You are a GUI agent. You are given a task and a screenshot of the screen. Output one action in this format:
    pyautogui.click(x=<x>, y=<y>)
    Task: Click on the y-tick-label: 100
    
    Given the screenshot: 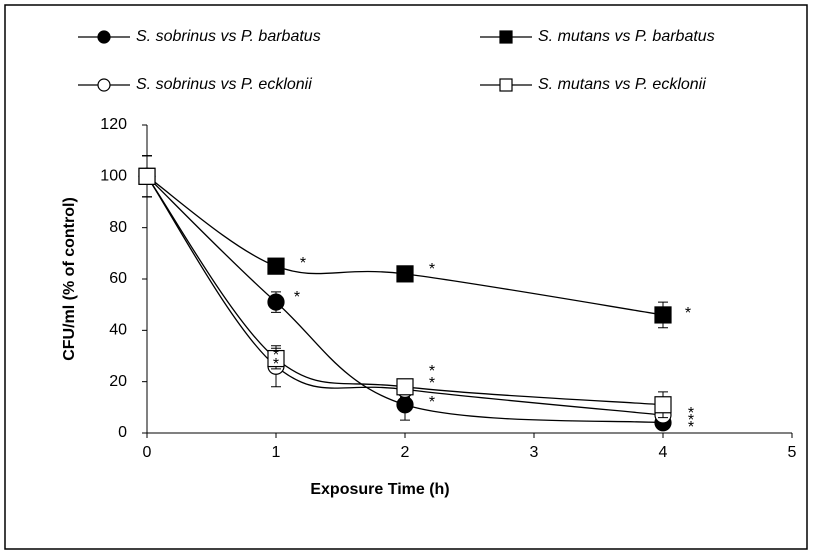 What is the action you would take?
    pyautogui.click(x=113, y=176)
    